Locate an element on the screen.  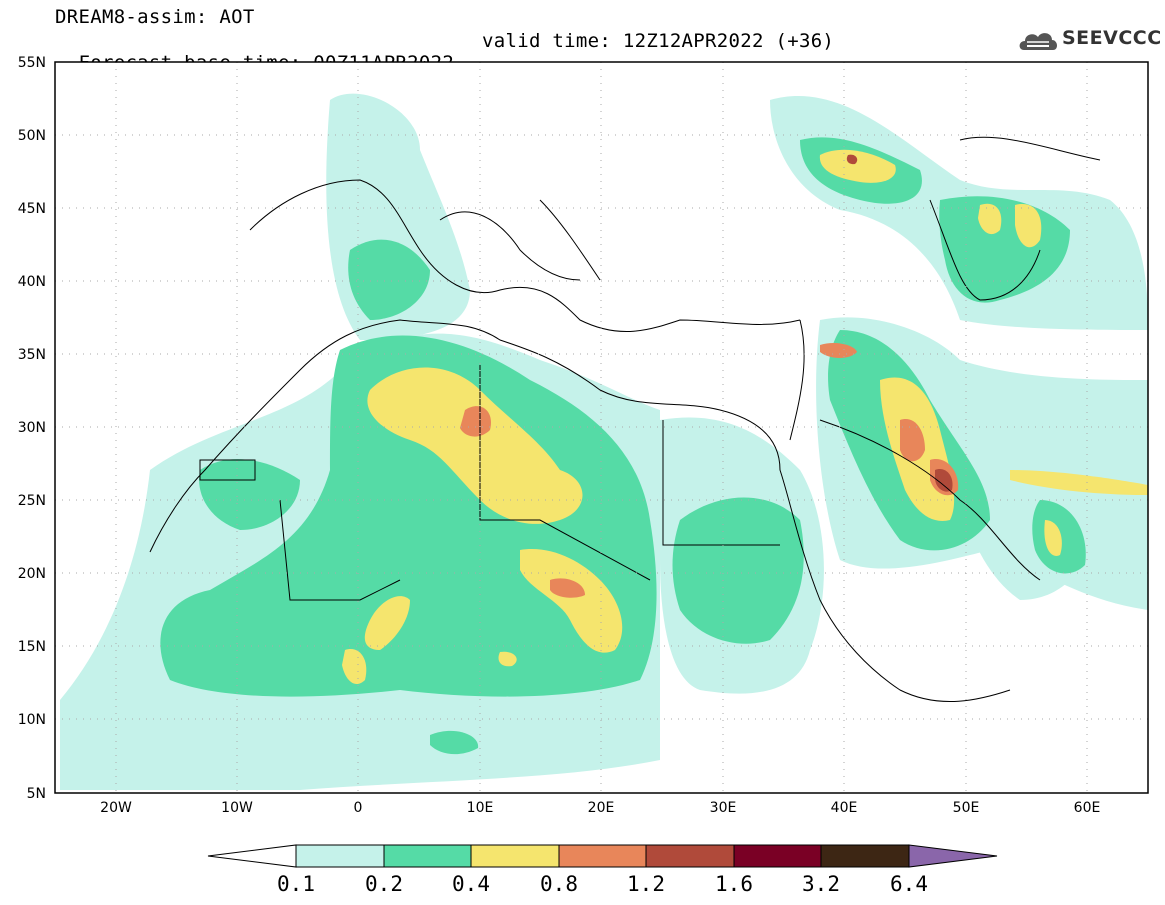
cloud-logo-icon is located at coordinates (1038, 41).